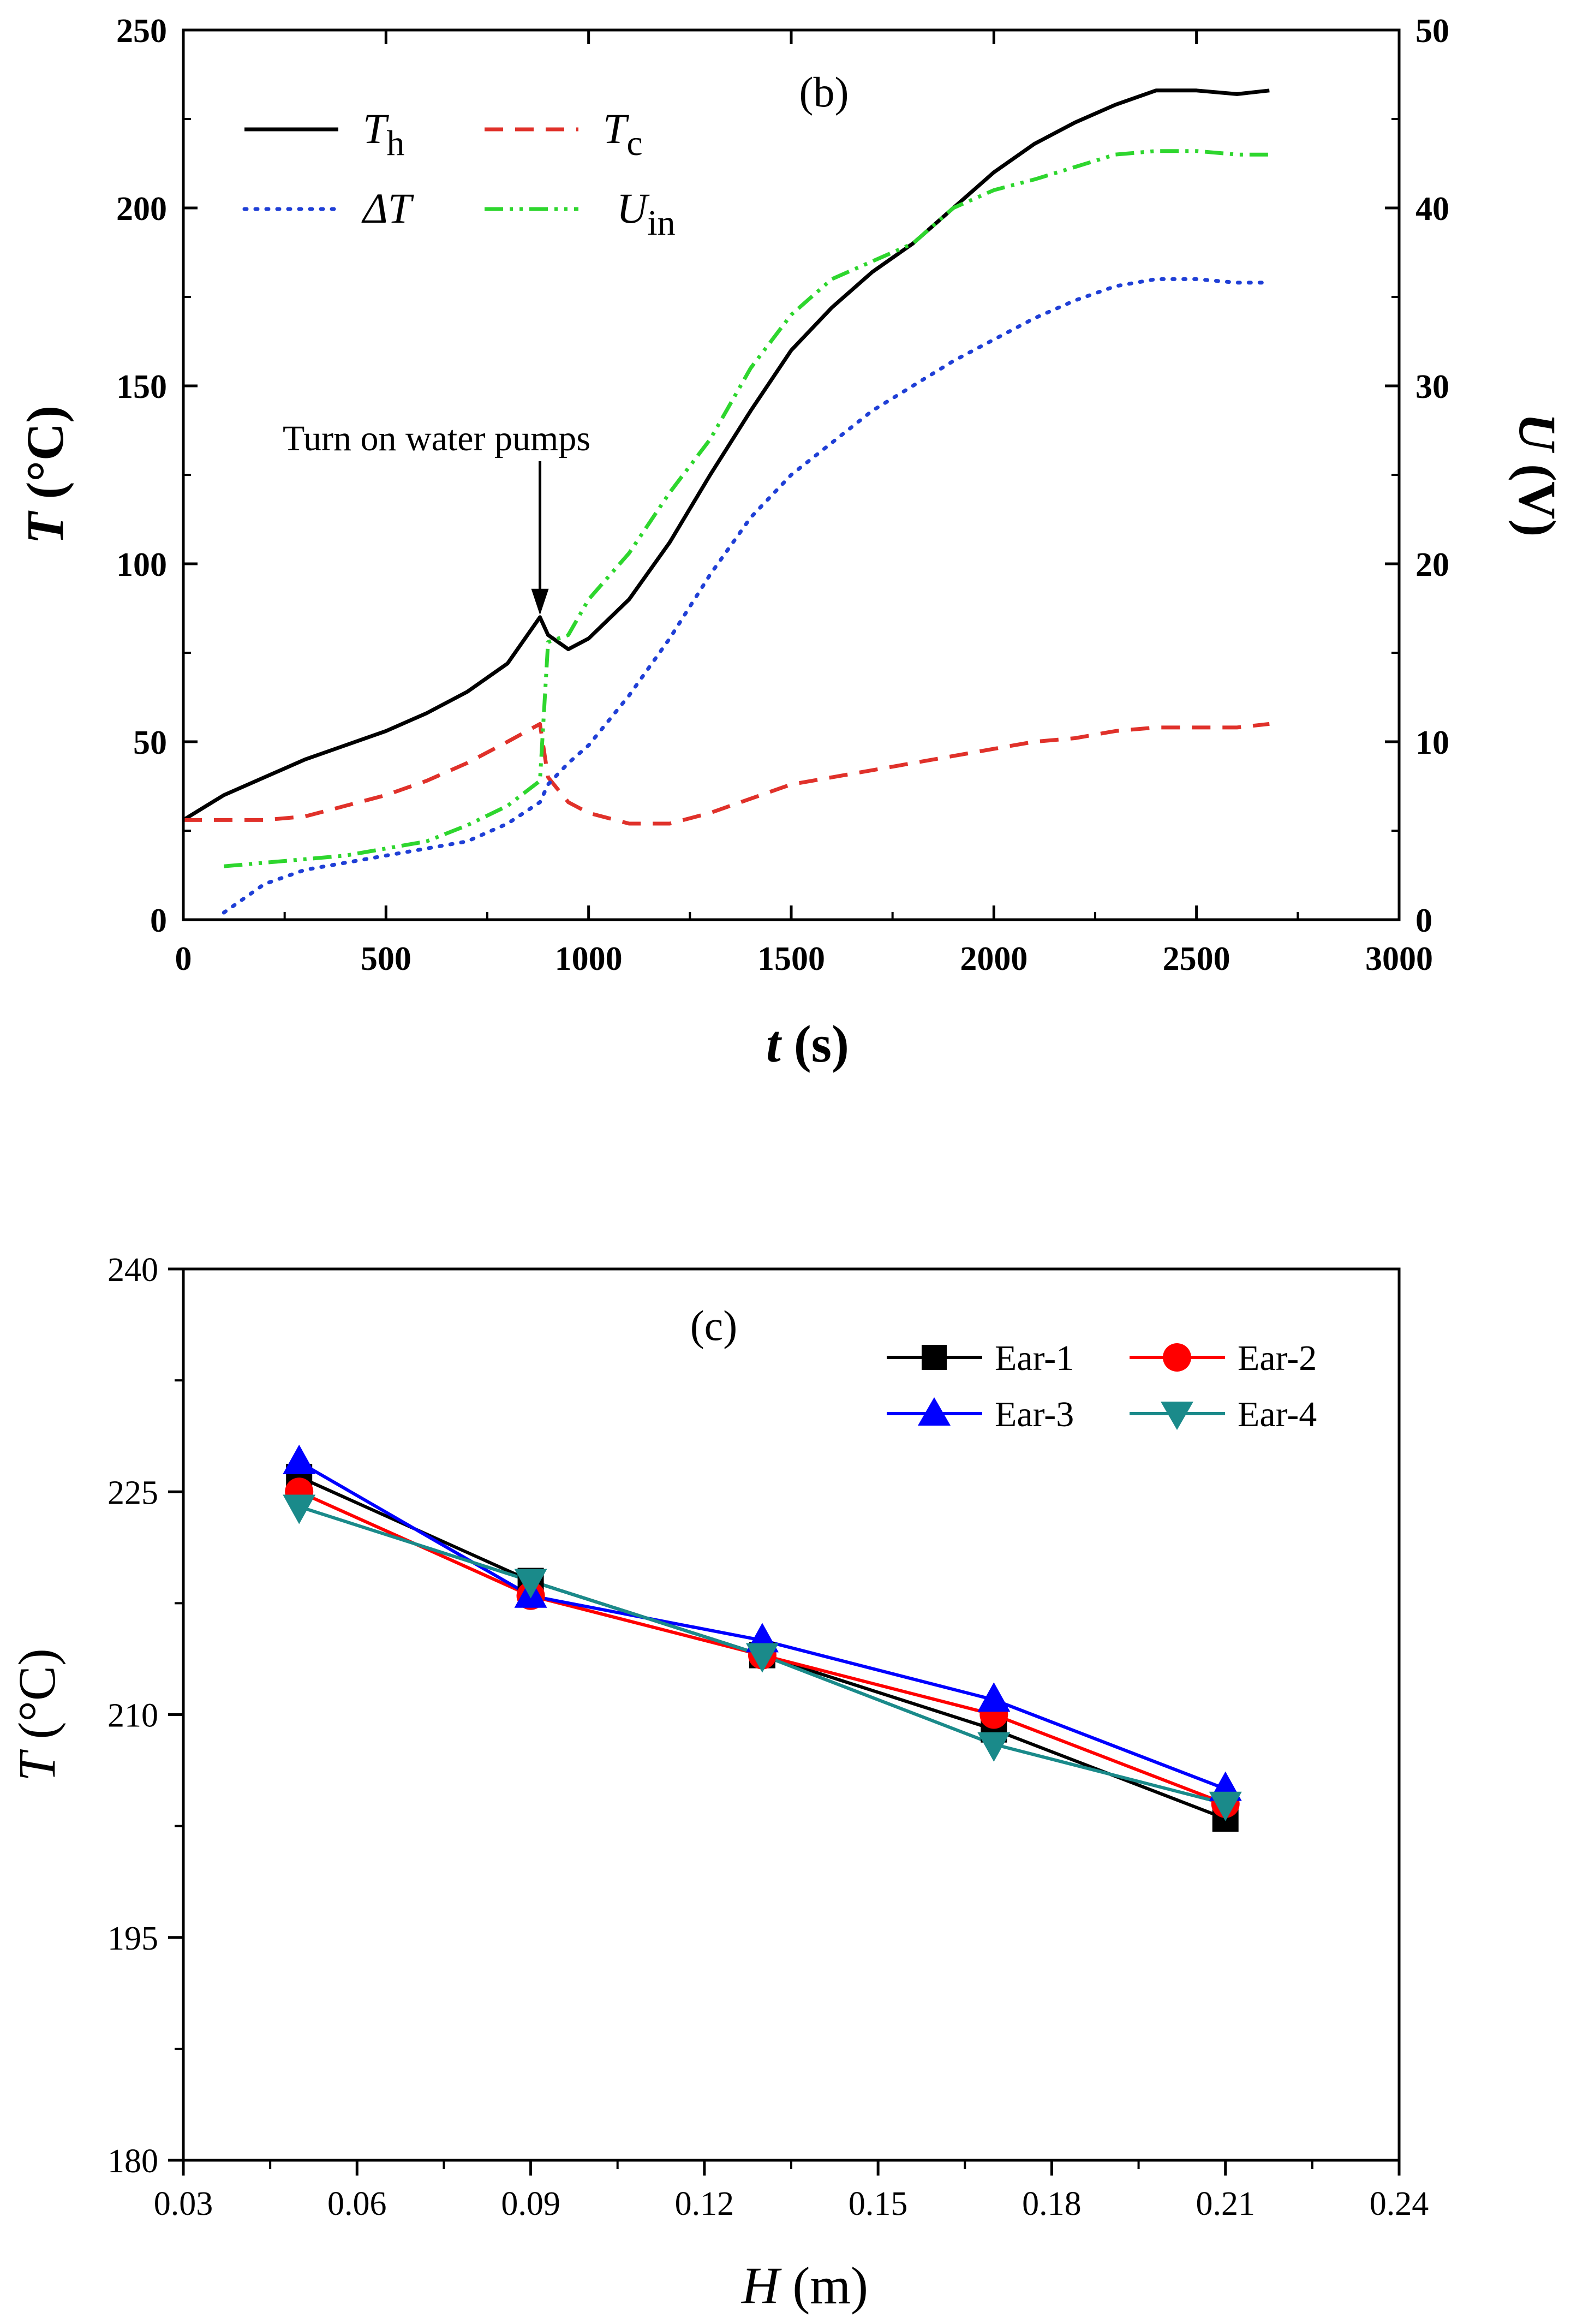  I want to click on legend-marker-ear4, so click(1177, 1416).